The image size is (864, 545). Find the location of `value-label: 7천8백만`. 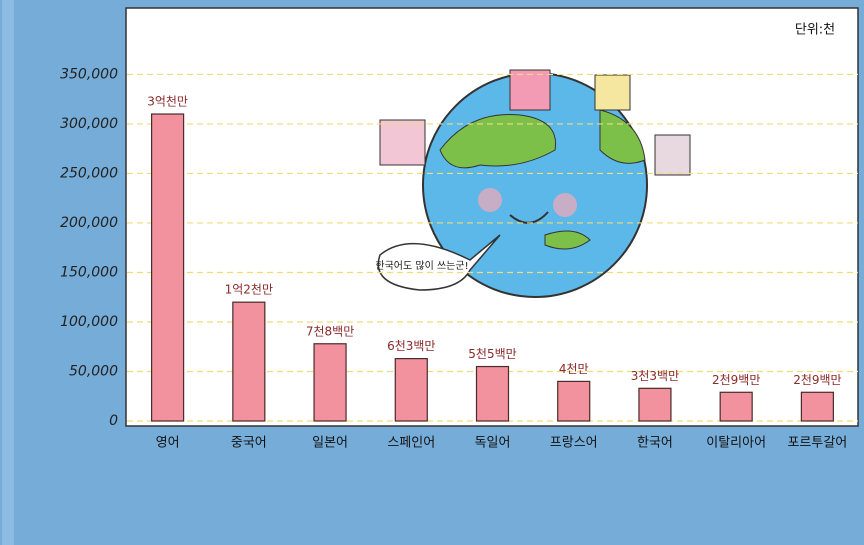

value-label: 7천8백만 is located at coordinates (330, 330).